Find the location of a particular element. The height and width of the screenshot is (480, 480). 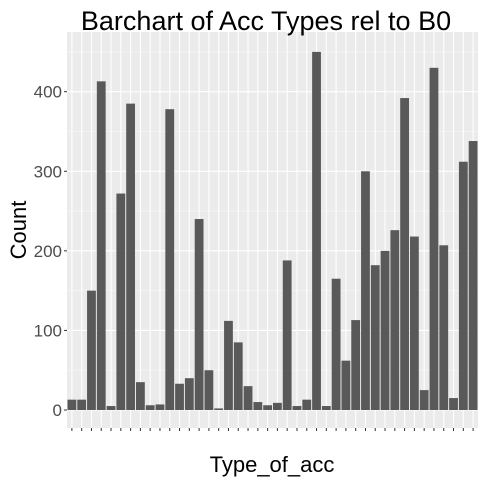

y-tick-label: 300 is located at coordinates (48, 171).